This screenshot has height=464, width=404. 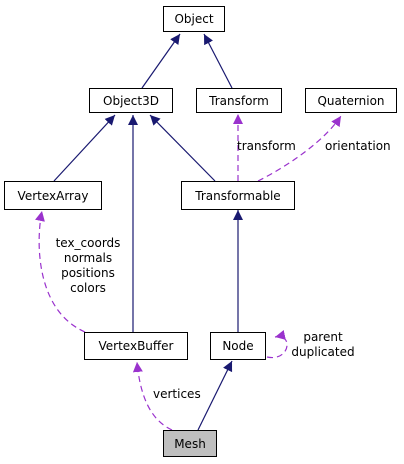 What do you see at coordinates (239, 100) in the screenshot?
I see `class-transform: Transform` at bounding box center [239, 100].